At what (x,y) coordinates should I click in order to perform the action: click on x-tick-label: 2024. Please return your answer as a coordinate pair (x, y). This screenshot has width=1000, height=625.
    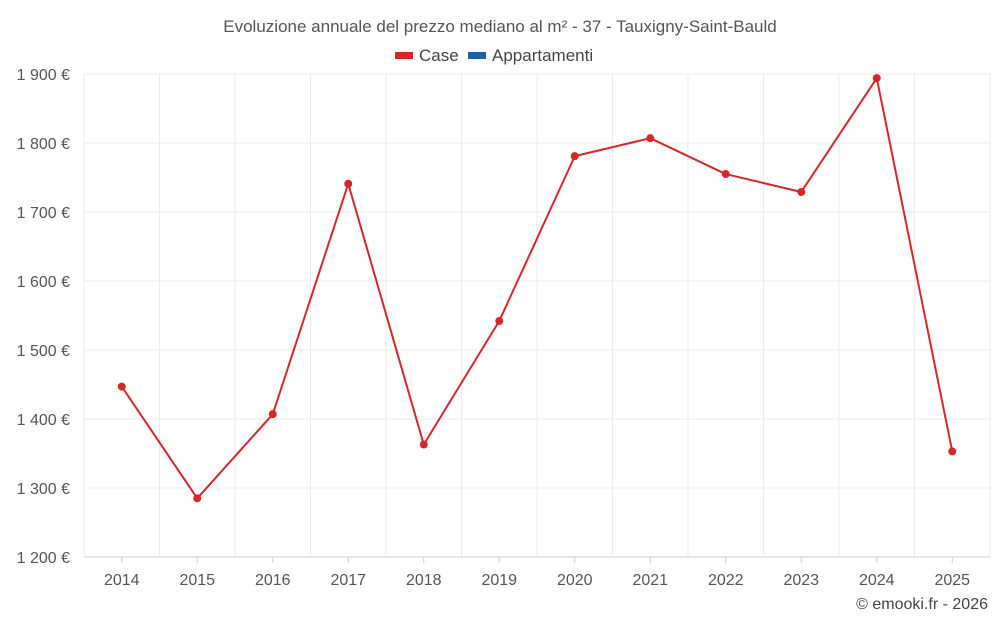
    Looking at the image, I should click on (877, 580).